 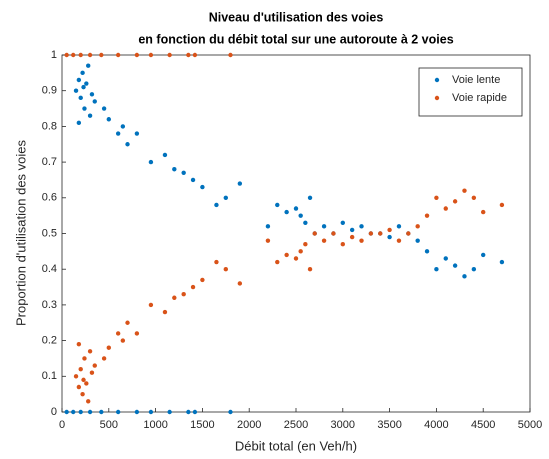 What do you see at coordinates (530, 425) in the screenshot?
I see `x-tick-label: 5000` at bounding box center [530, 425].